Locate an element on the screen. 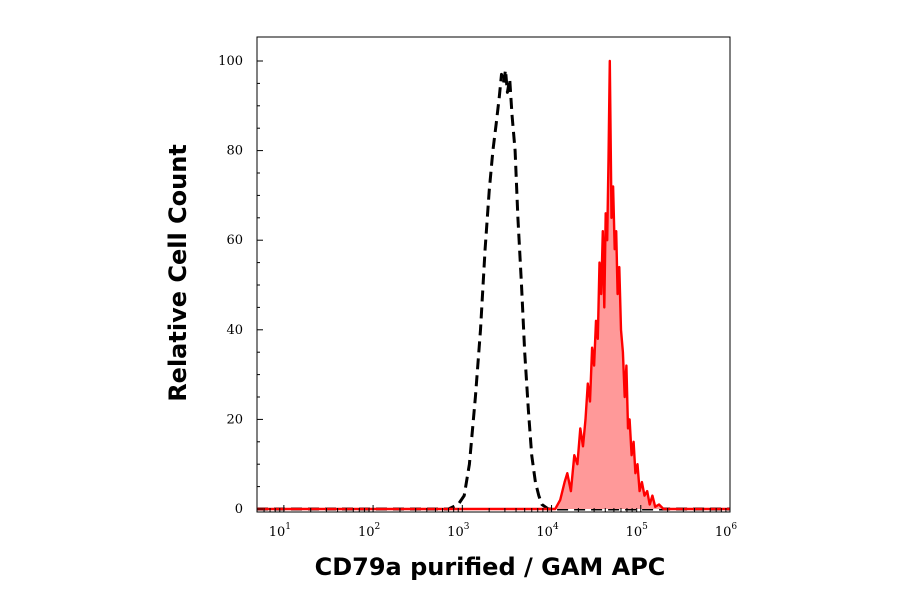 The width and height of the screenshot is (900, 594). x-tick-label: 10² is located at coordinates (369, 531).